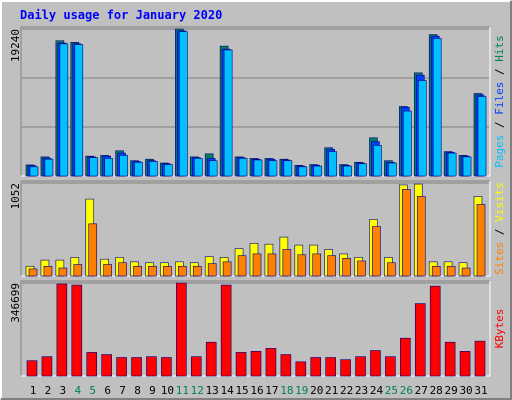 The width and height of the screenshot is (512, 400). I want to click on x-tick-label: 8, so click(137, 390).